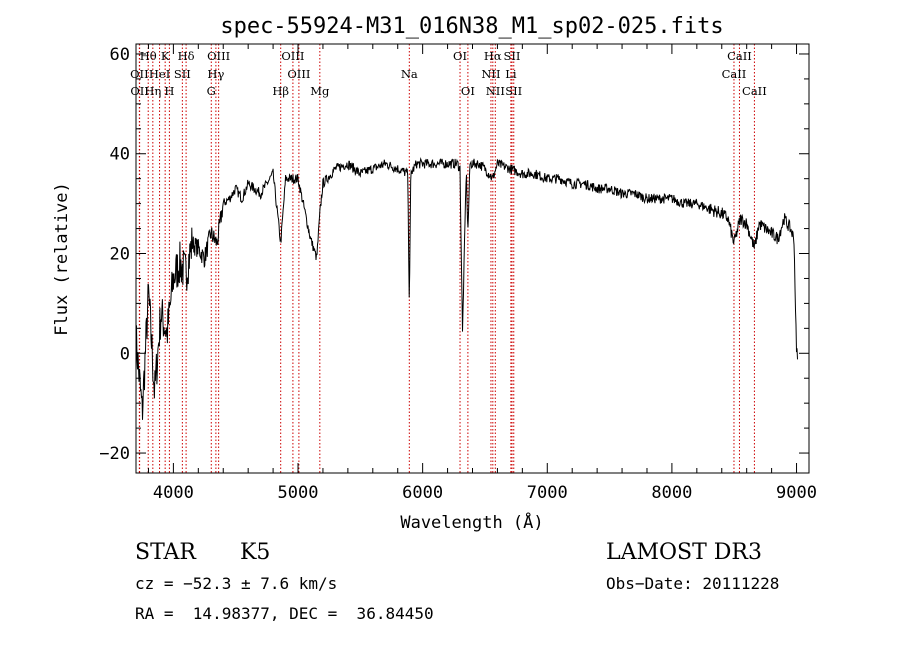  What do you see at coordinates (493, 56) in the screenshot?
I see `line-label: Hα` at bounding box center [493, 56].